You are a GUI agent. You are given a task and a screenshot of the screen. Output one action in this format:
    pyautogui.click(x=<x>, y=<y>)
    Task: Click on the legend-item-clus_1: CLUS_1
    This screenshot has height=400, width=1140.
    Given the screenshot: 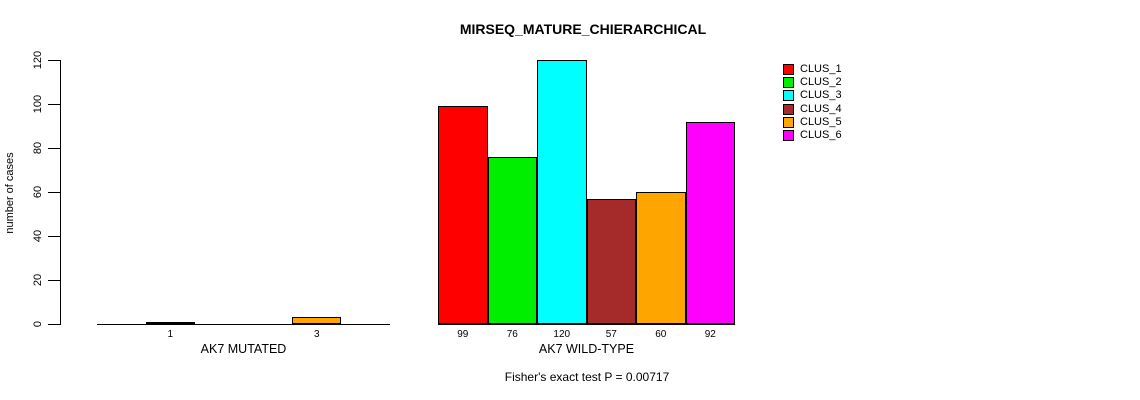 What is the action you would take?
    pyautogui.click(x=812, y=69)
    